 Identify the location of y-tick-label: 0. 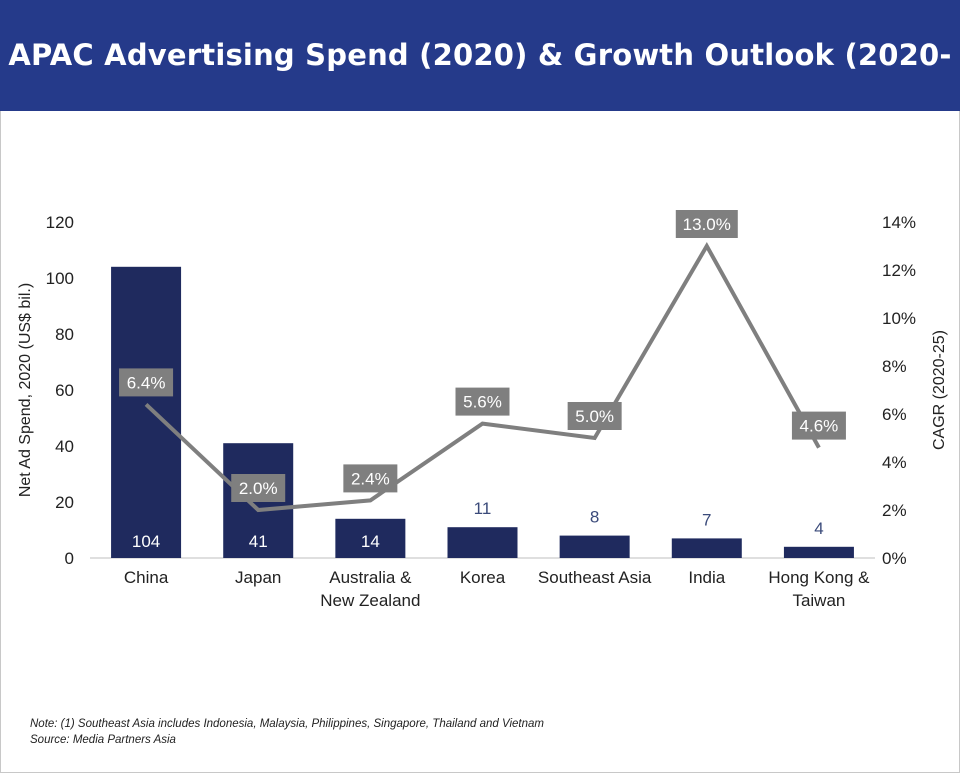
(69, 558).